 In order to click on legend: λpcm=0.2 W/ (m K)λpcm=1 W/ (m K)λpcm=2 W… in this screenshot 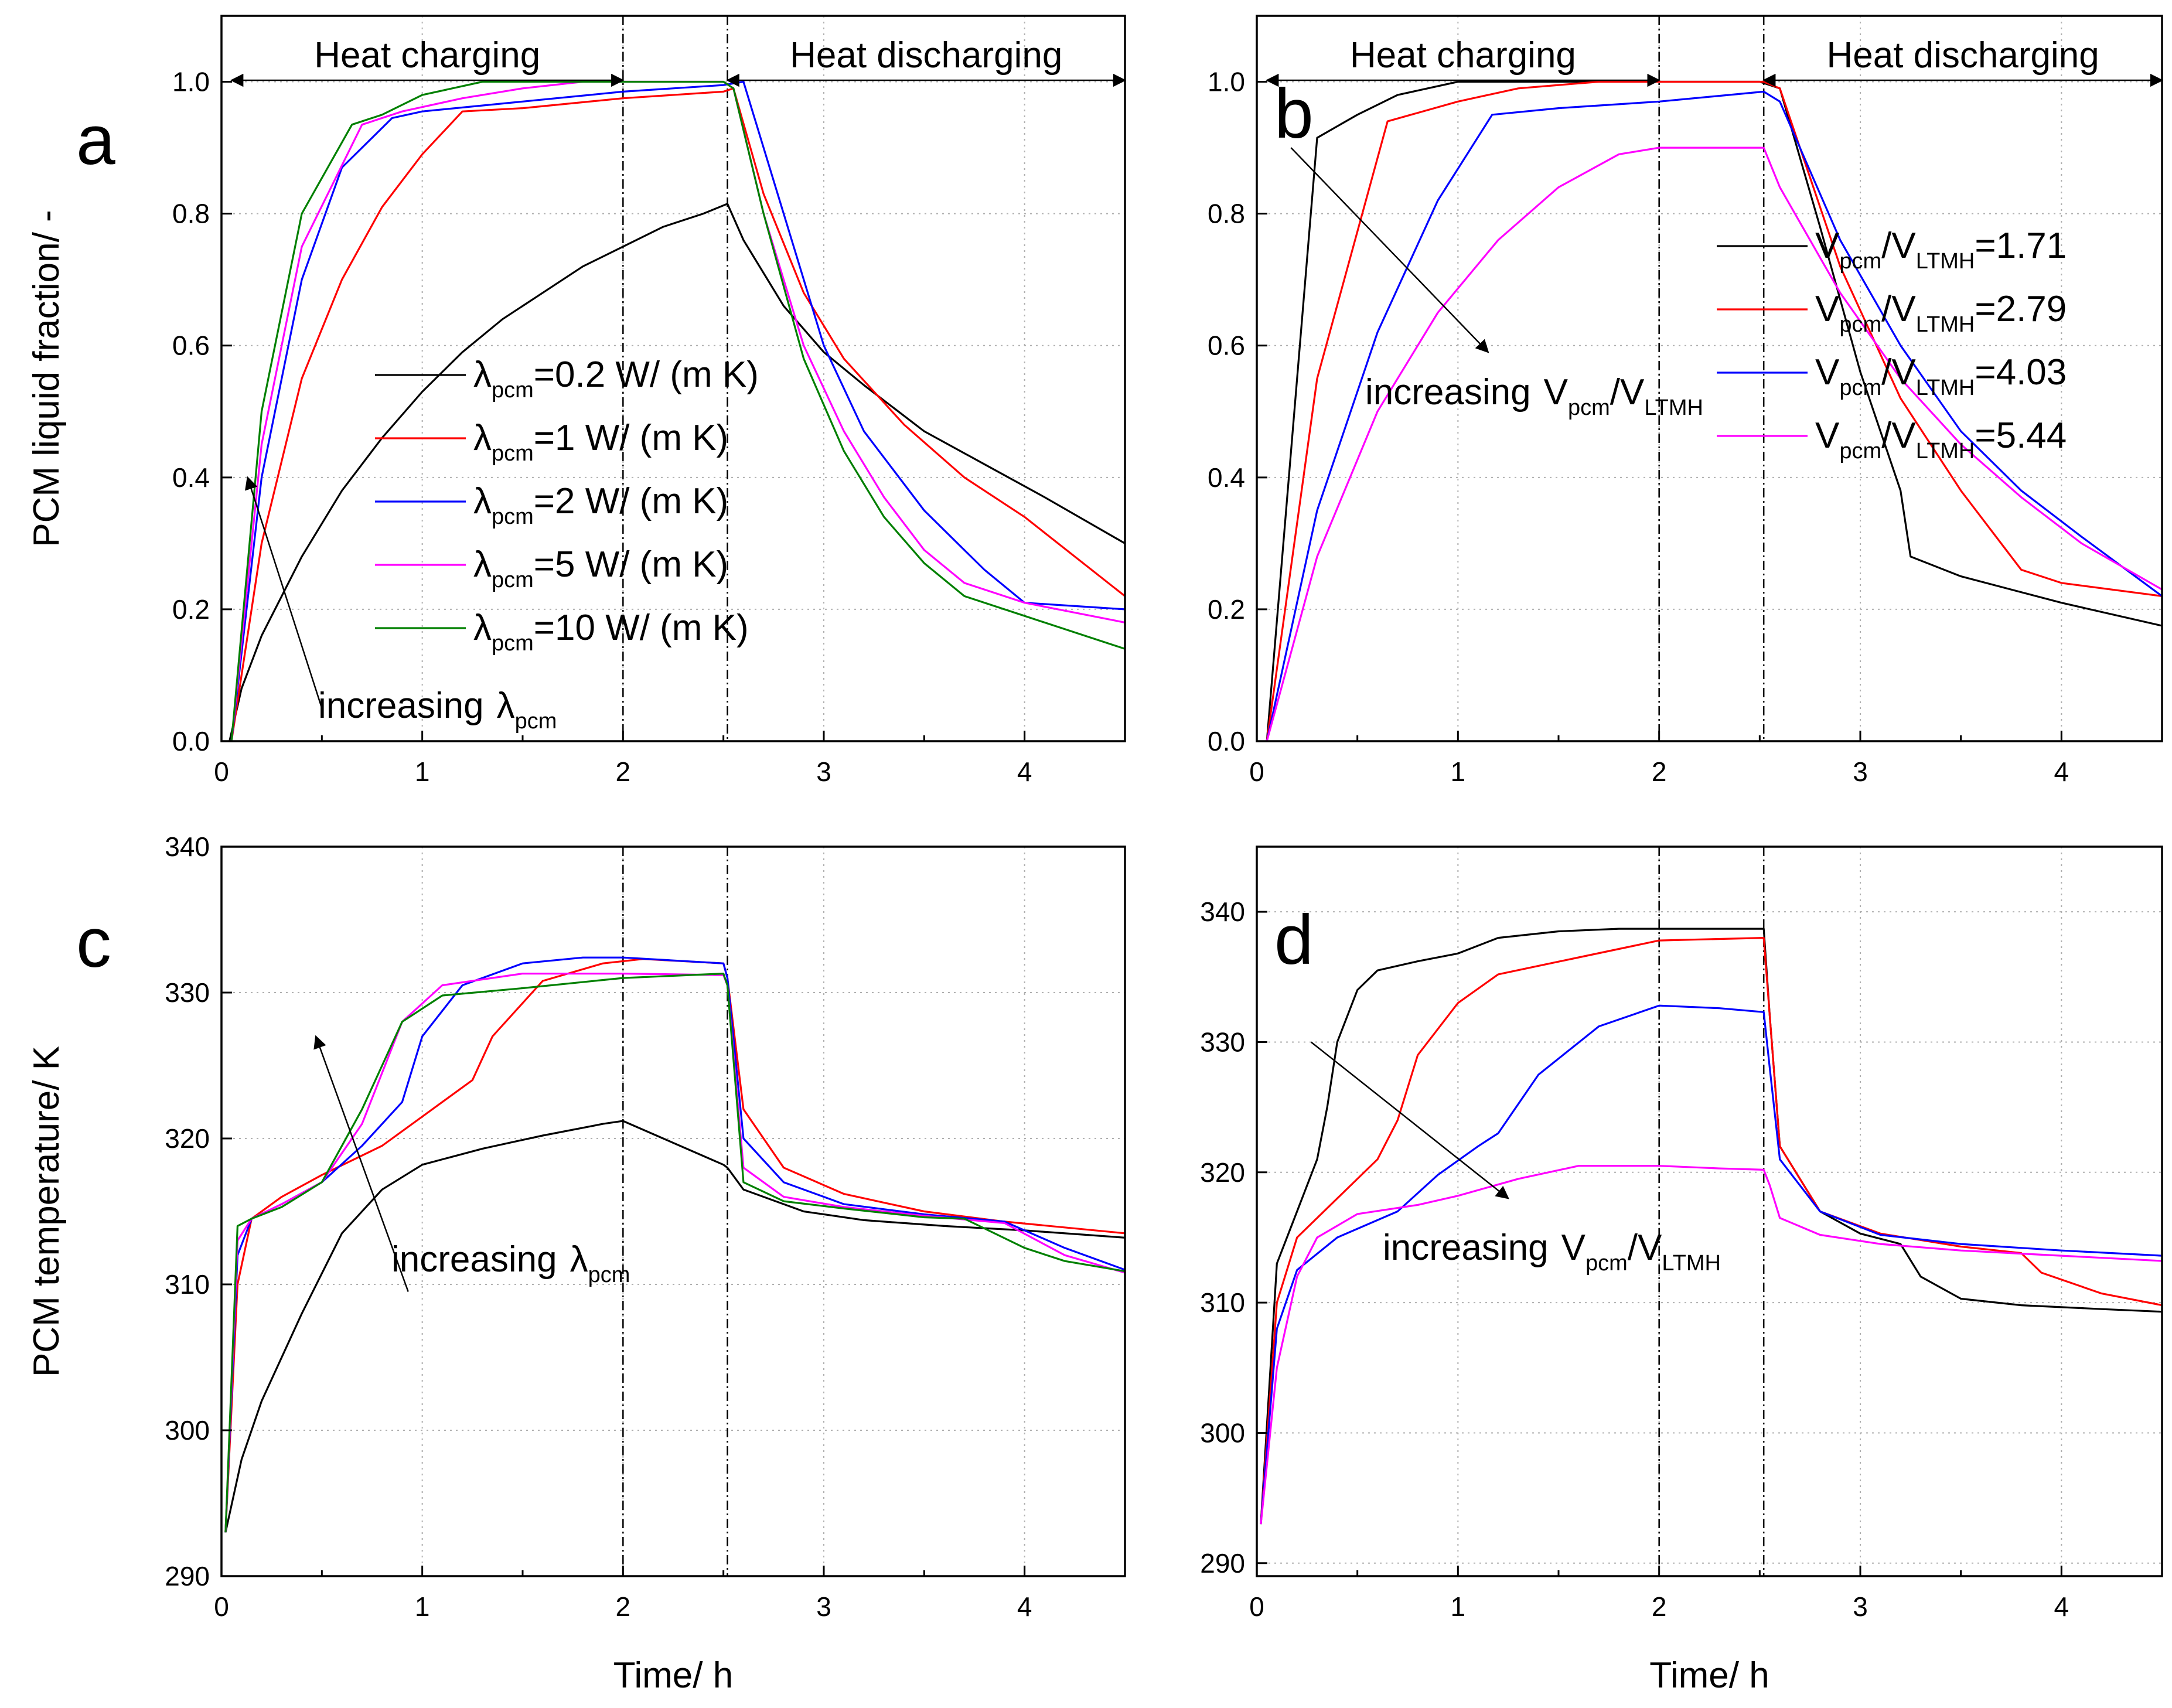, I will do `click(567, 505)`.